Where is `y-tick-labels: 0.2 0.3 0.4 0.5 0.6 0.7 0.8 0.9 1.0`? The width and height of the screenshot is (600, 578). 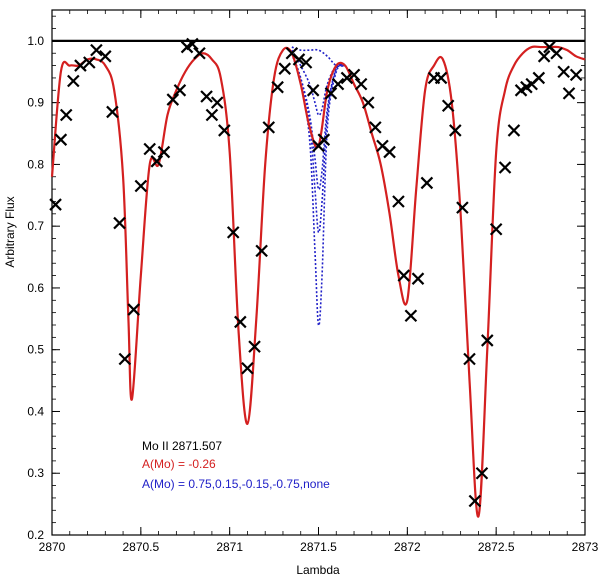
y-tick-labels: 0.2 0.3 0.4 0.5 0.6 0.7 0.8 0.9 1.0 is located at coordinates (35, 288).